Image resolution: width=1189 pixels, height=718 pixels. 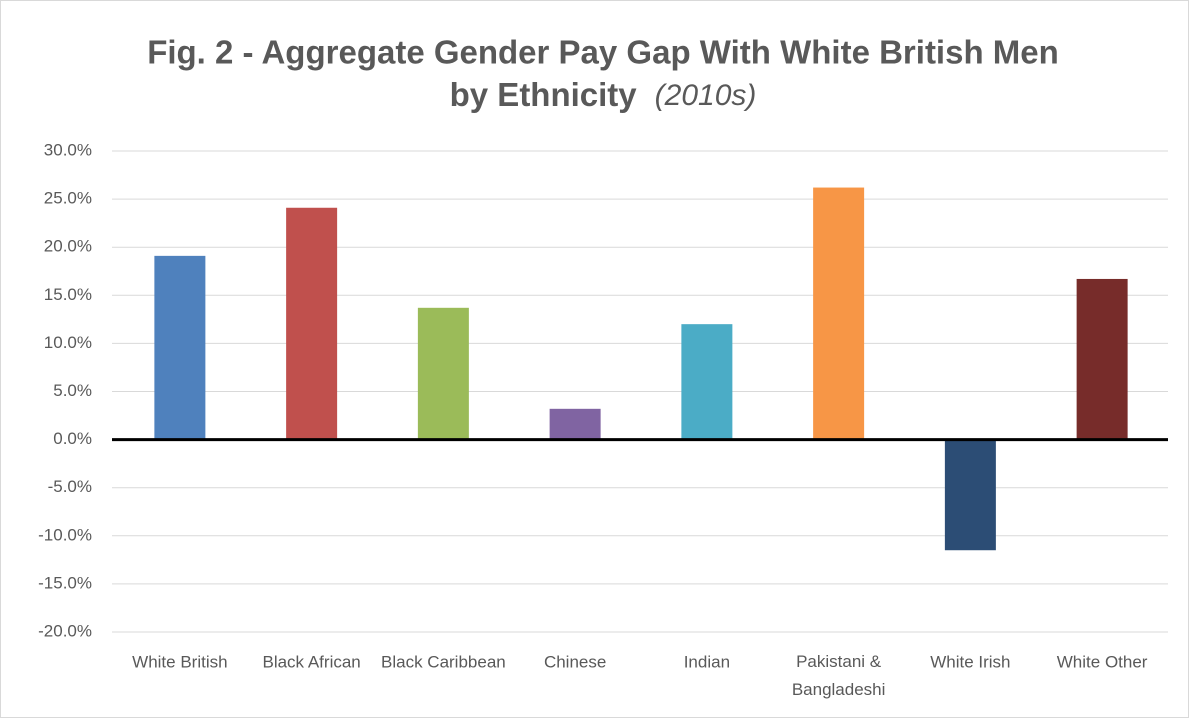 I want to click on y-tick-label: 15.0%, so click(x=68, y=294).